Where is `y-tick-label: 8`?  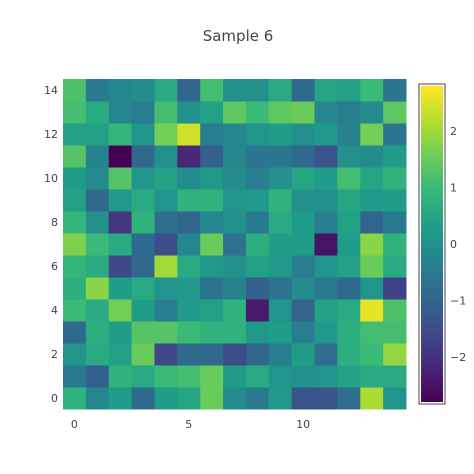 y-tick-label: 8 is located at coordinates (54, 222).